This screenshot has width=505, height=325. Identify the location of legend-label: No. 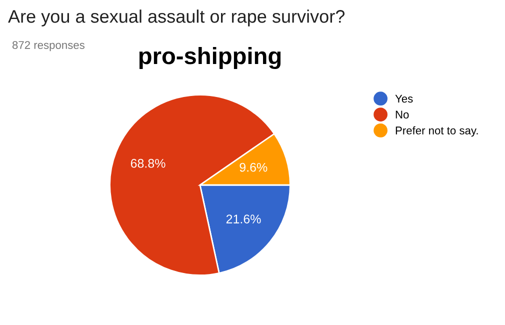
(402, 114).